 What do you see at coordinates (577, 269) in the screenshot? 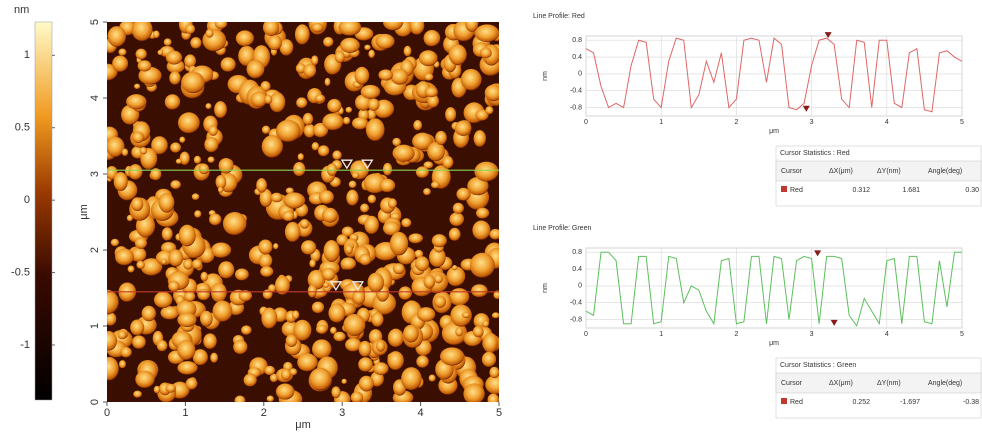
I see `y-tick-label: 0.4` at bounding box center [577, 269].